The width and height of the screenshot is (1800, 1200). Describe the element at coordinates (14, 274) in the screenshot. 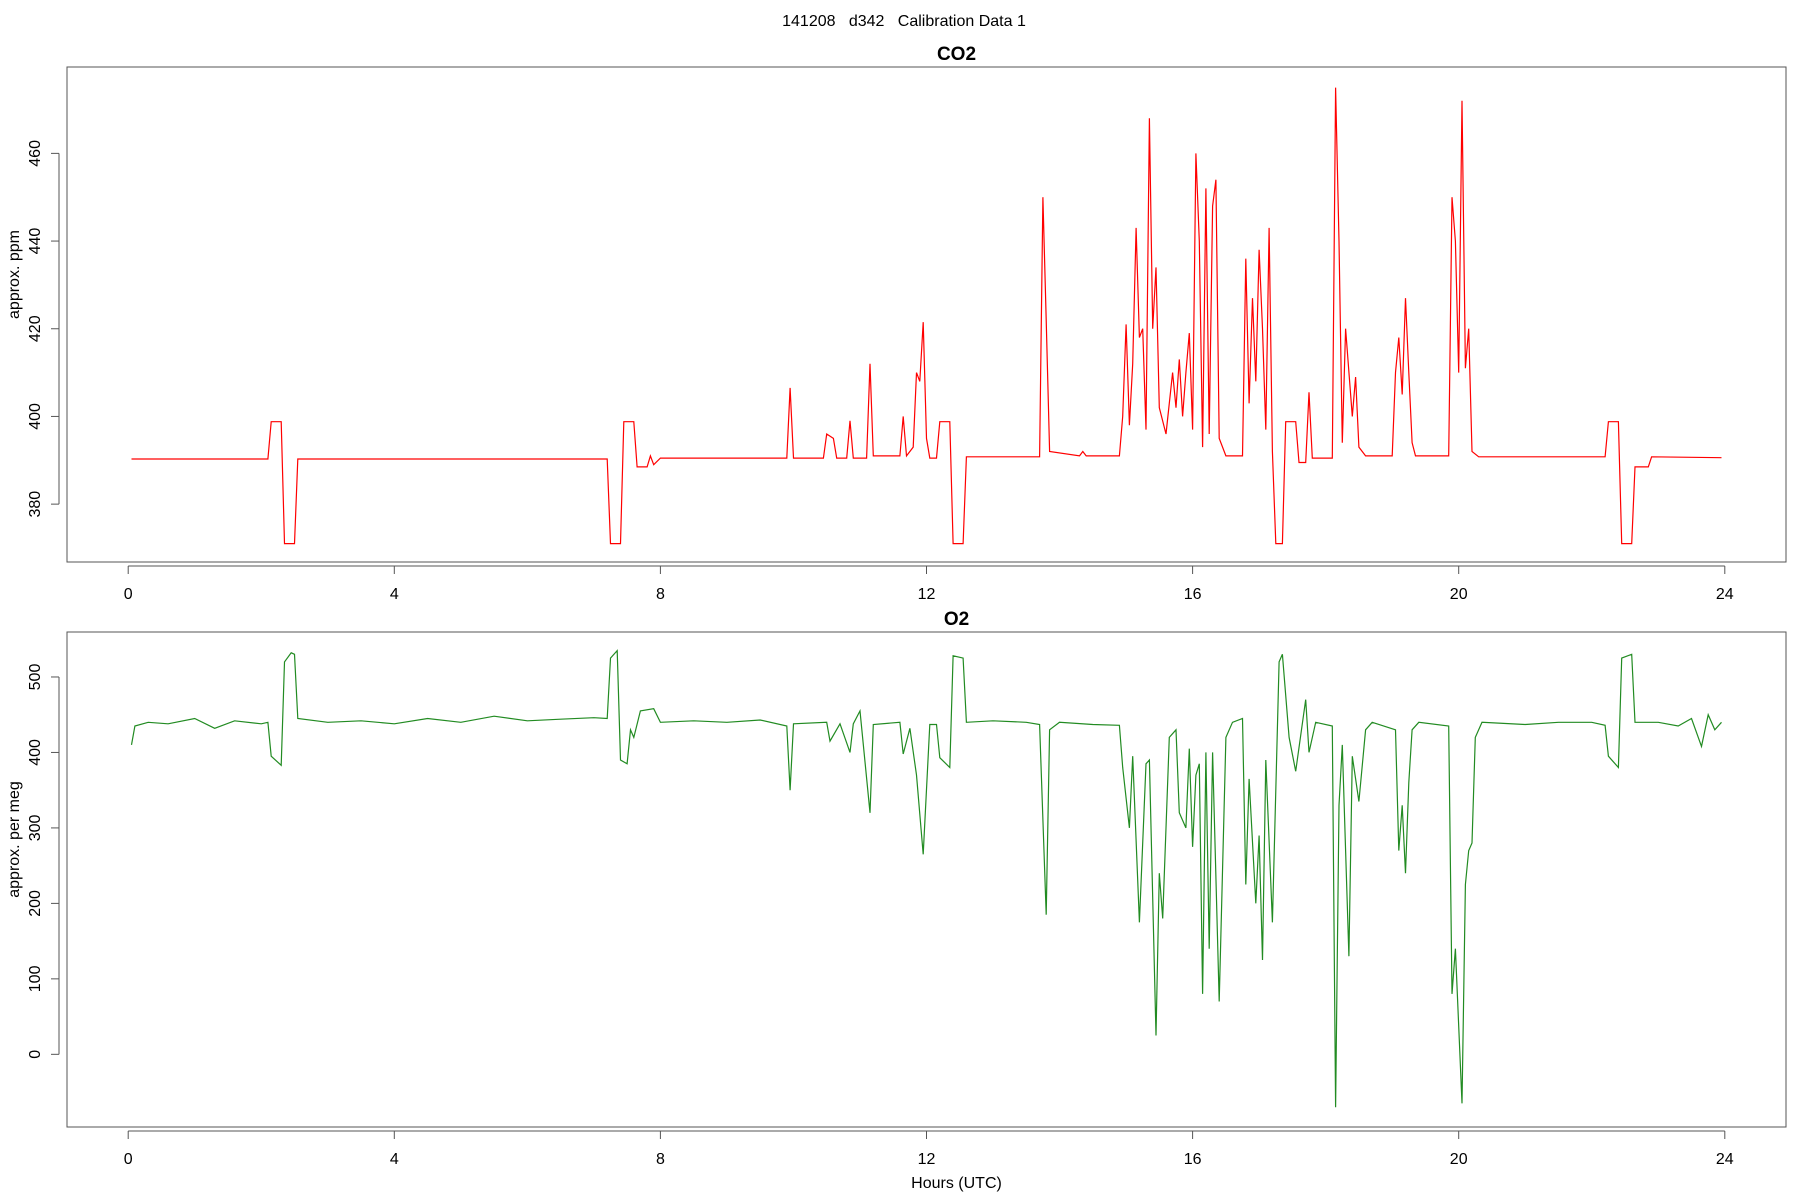

I see `y-axis-label: approx. ppm` at that location.